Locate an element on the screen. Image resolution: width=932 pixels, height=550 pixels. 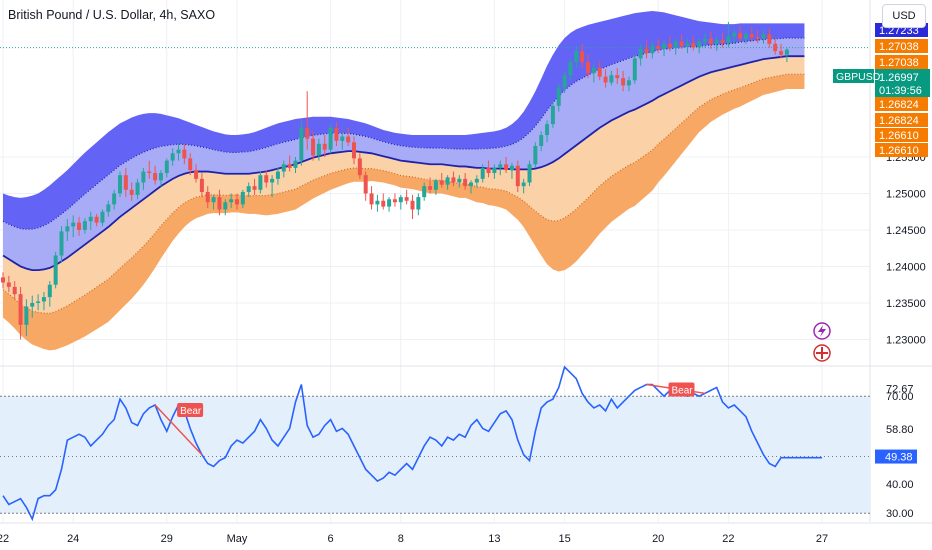
price-tick-label: 1.24000 is located at coordinates (906, 267).